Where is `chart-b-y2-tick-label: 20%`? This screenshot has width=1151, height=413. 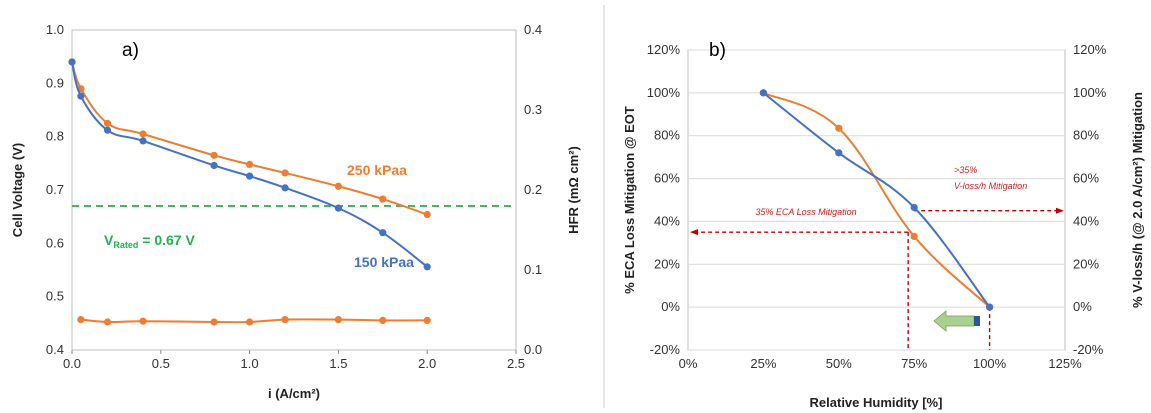
chart-b-y2-tick-label: 20% is located at coordinates (1086, 263).